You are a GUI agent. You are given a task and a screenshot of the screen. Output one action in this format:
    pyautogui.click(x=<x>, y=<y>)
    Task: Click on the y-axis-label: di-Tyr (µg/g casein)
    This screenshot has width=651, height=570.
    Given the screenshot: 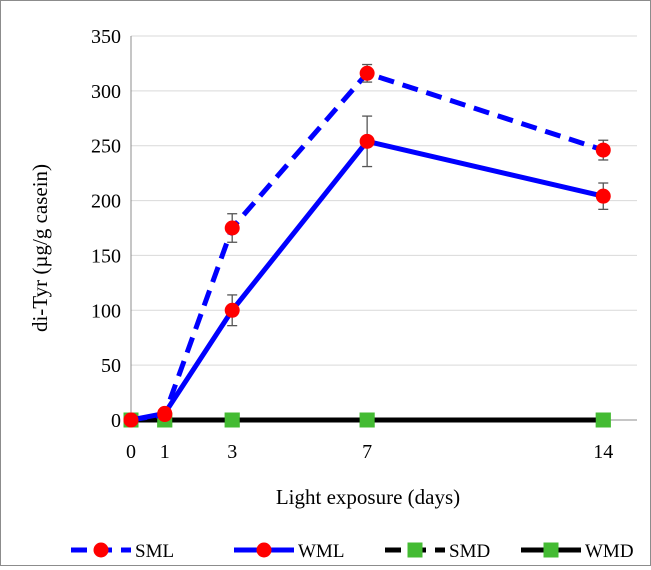 What is the action you would take?
    pyautogui.click(x=40, y=248)
    